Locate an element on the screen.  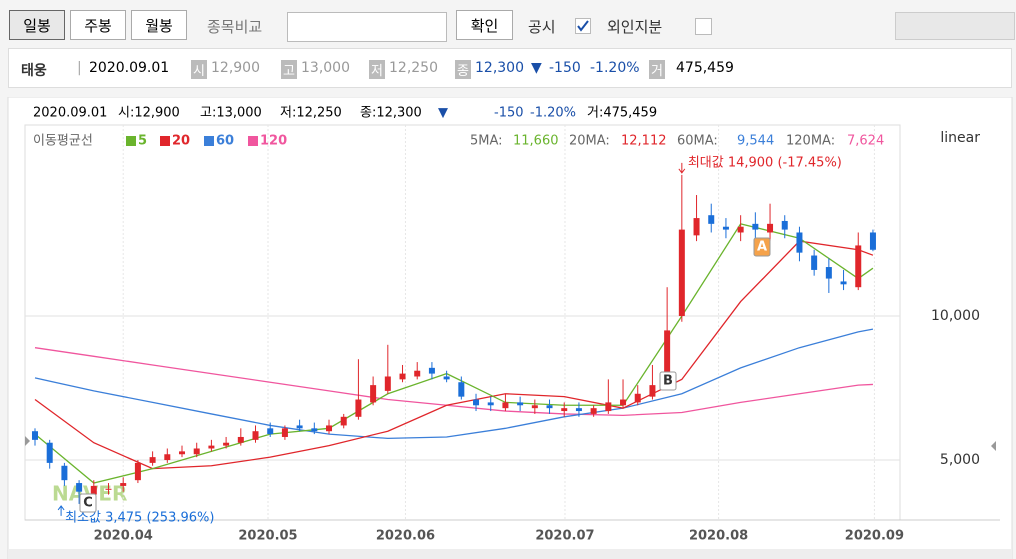
confirm-button: 확인 is located at coordinates (484, 25).